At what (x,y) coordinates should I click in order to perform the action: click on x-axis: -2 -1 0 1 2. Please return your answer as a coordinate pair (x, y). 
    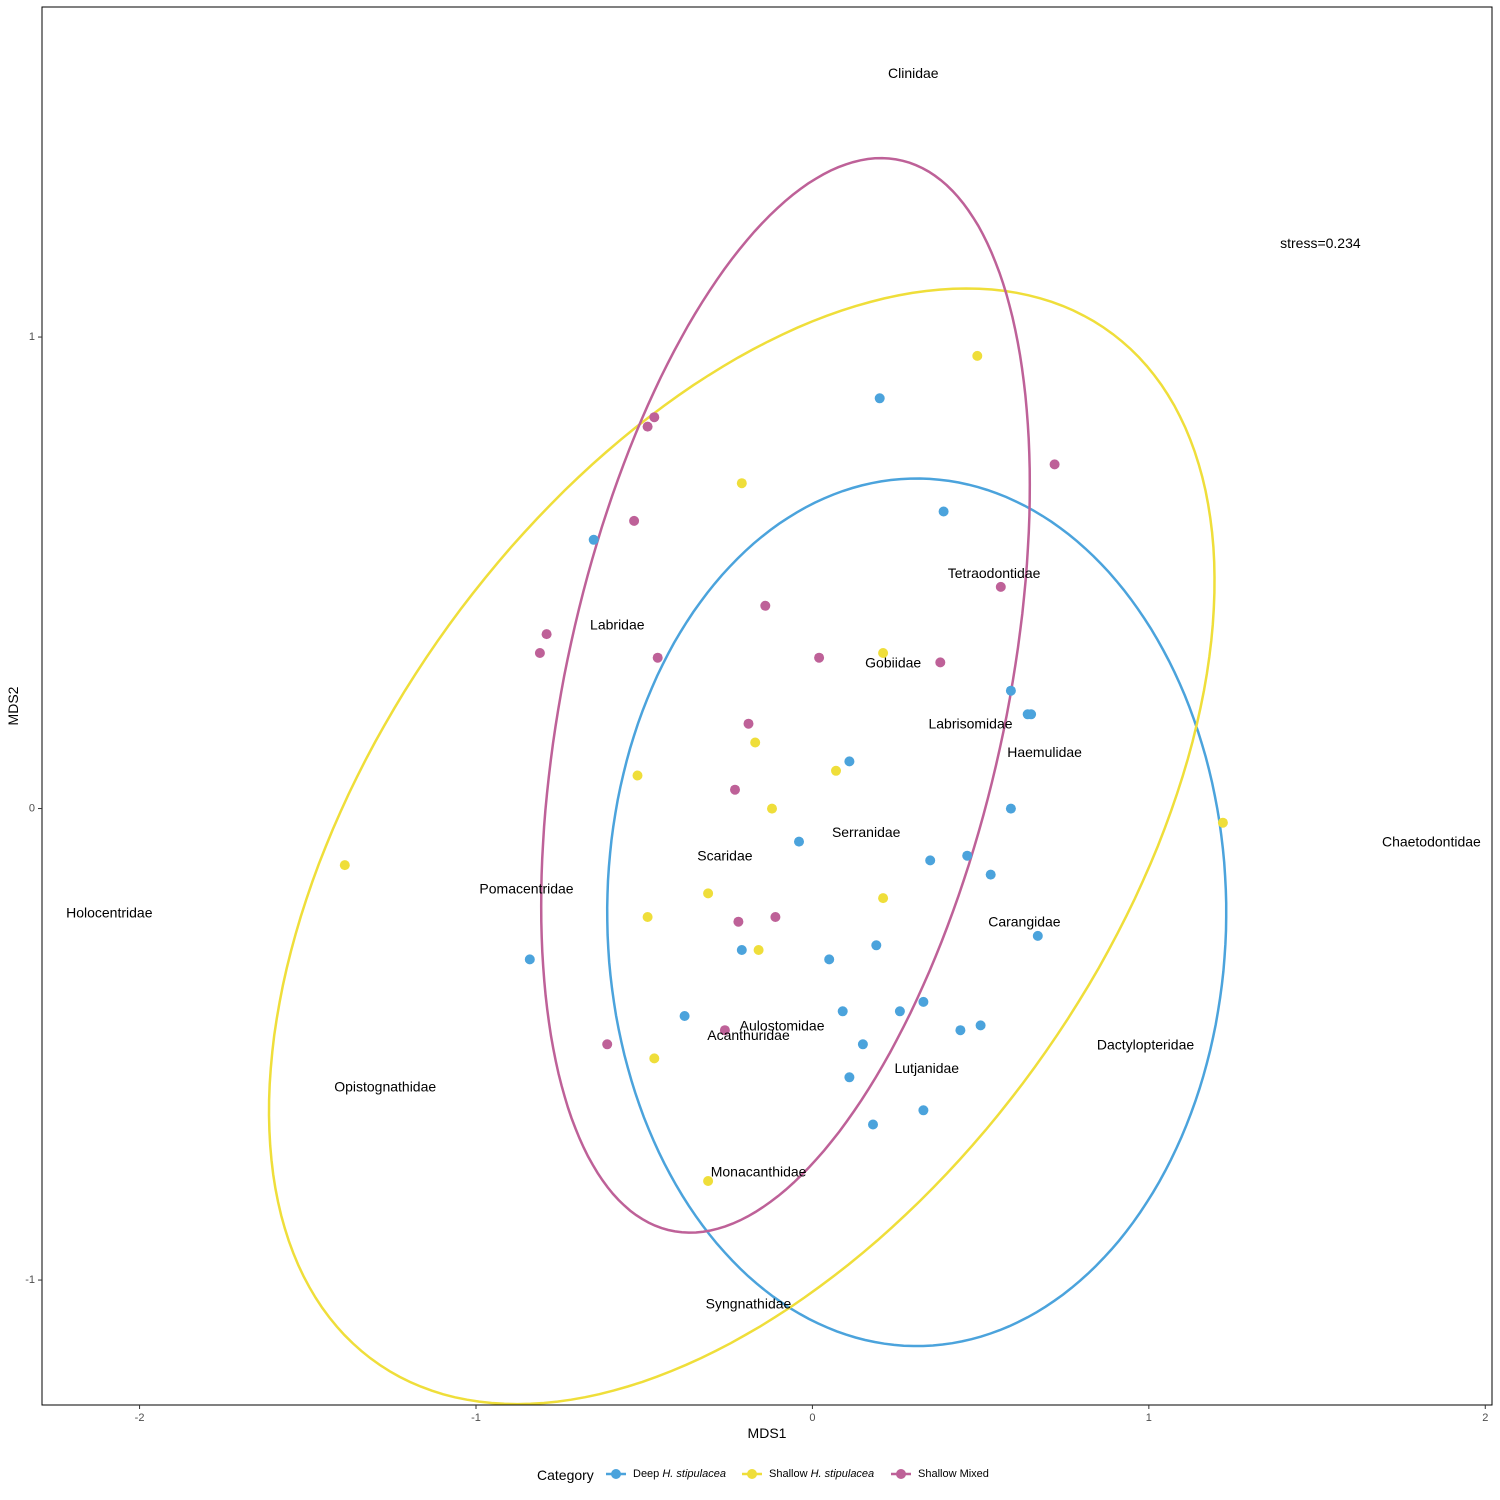
    Looking at the image, I should click on (811, 1414).